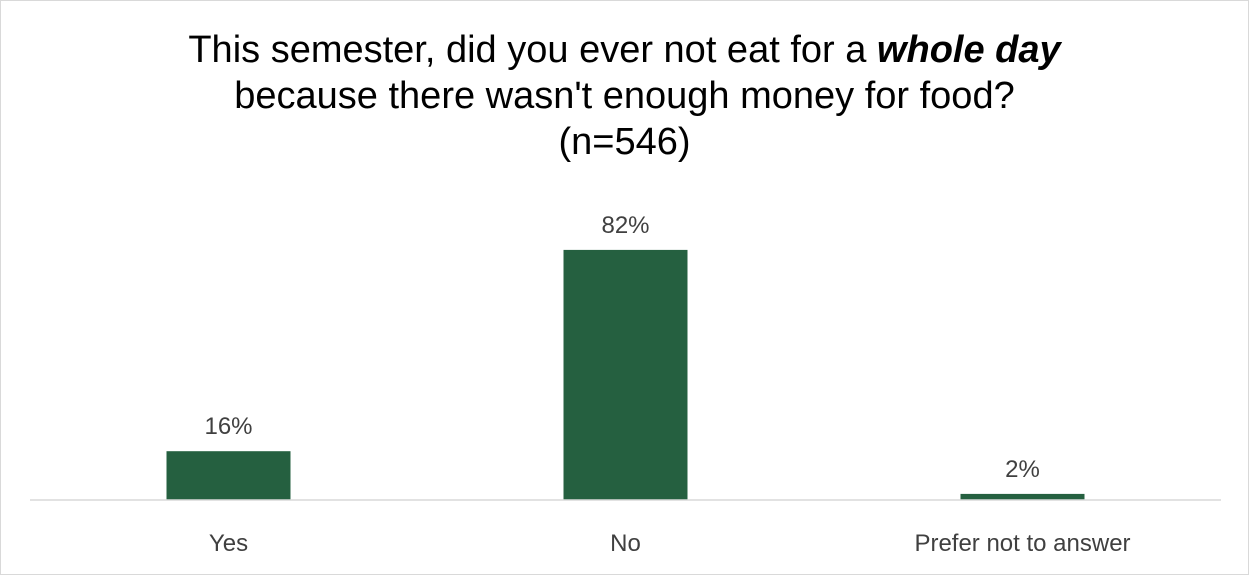 This screenshot has height=575, width=1249. I want to click on data-label: 16%, so click(228, 426).